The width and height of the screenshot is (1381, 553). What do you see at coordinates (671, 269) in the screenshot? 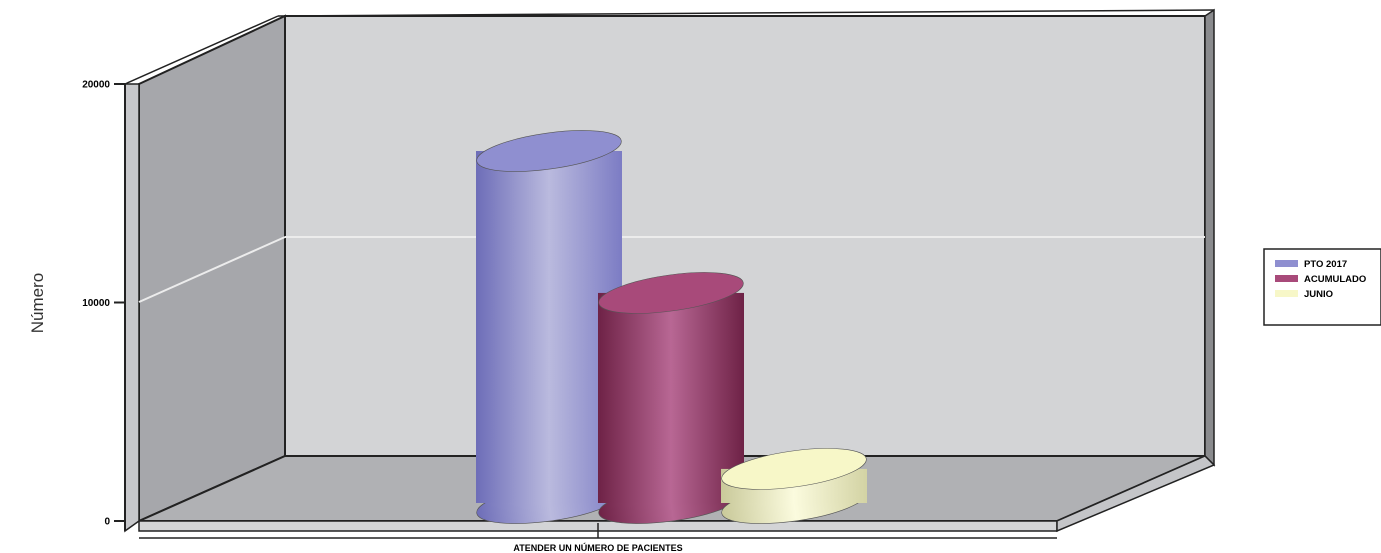
I see `gridlines` at bounding box center [671, 269].